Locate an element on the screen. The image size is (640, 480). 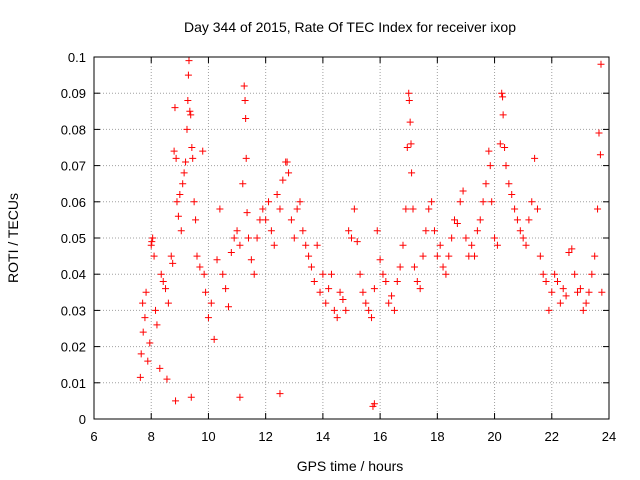
y-tick-label: 0.1 is located at coordinates (77, 57).